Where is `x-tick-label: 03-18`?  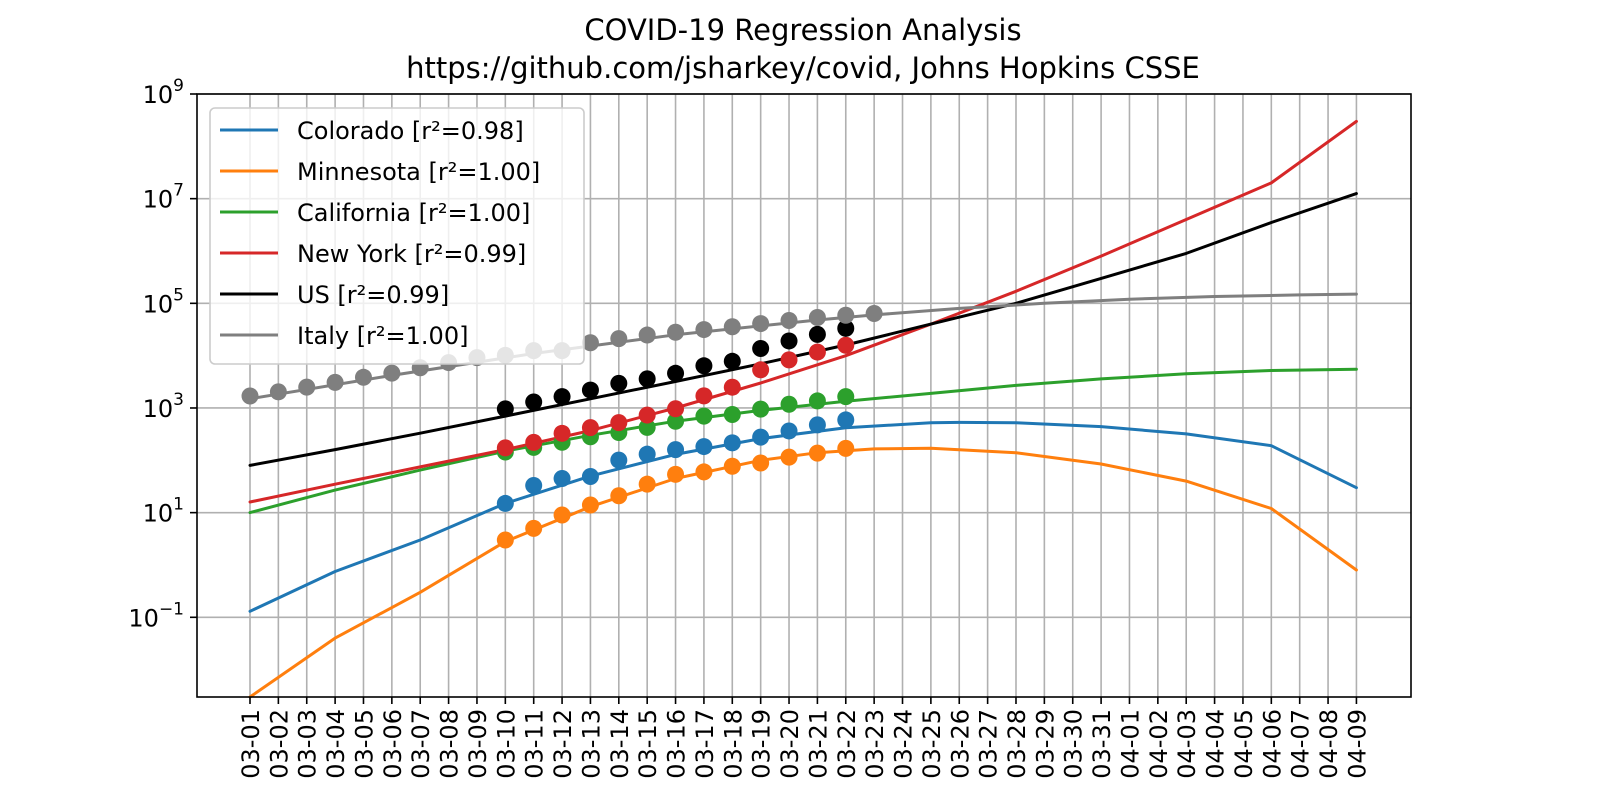 x-tick-label: 03-18 is located at coordinates (733, 744).